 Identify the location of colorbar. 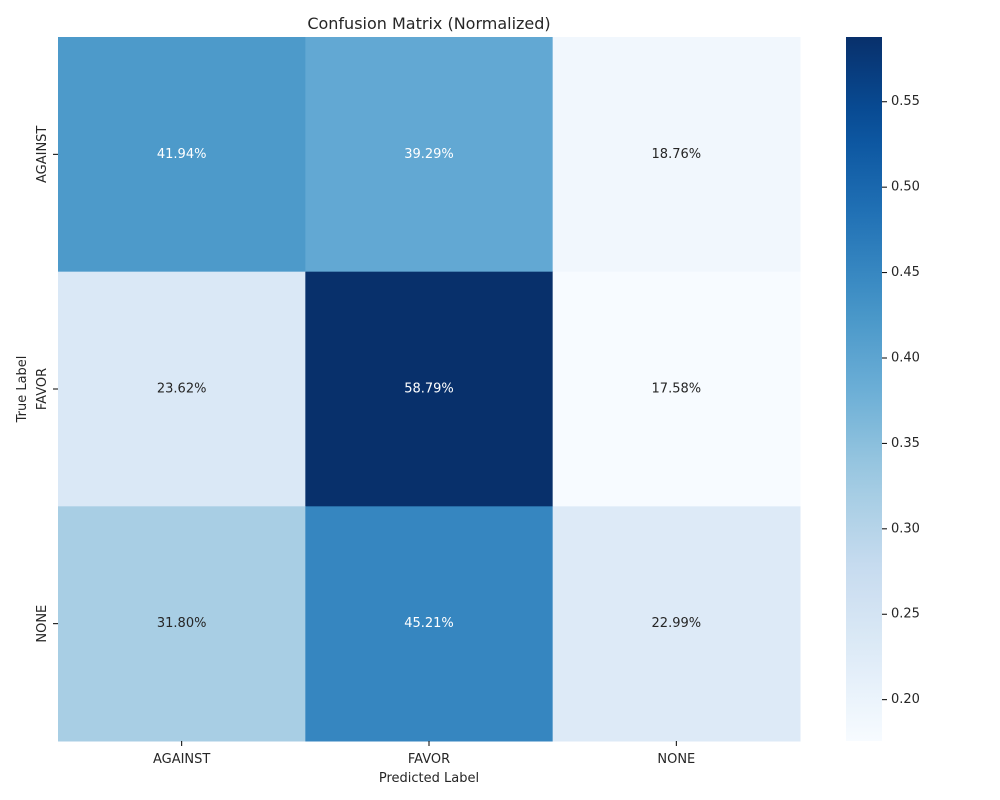
(864, 389).